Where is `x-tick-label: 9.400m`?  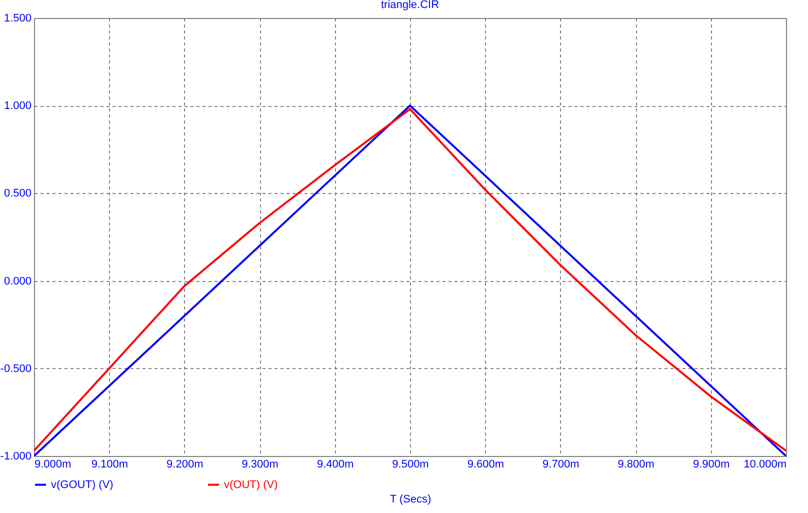
x-tick-label: 9.400m is located at coordinates (335, 464).